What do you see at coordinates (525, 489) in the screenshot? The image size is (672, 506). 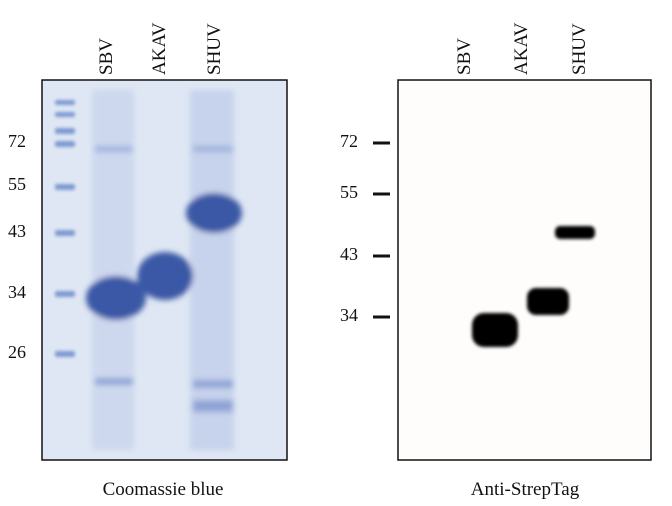 I see `caption: Anti-StrepTag` at bounding box center [525, 489].